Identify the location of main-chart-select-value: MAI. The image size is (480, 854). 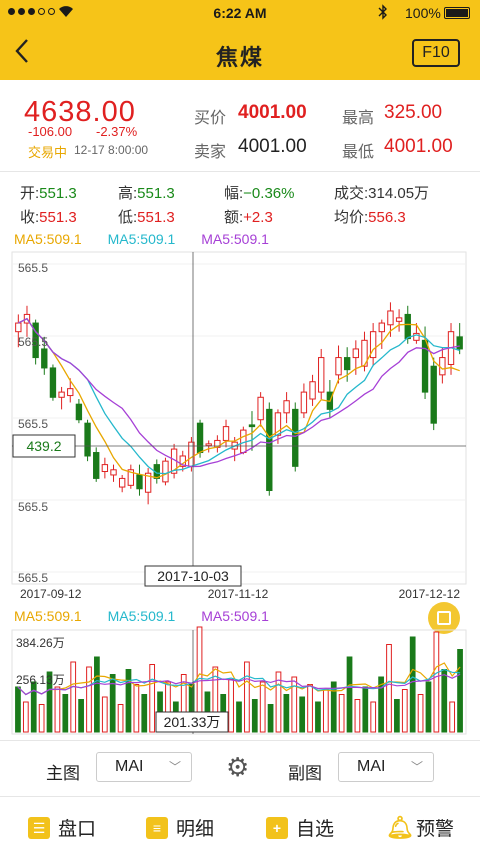
(129, 766).